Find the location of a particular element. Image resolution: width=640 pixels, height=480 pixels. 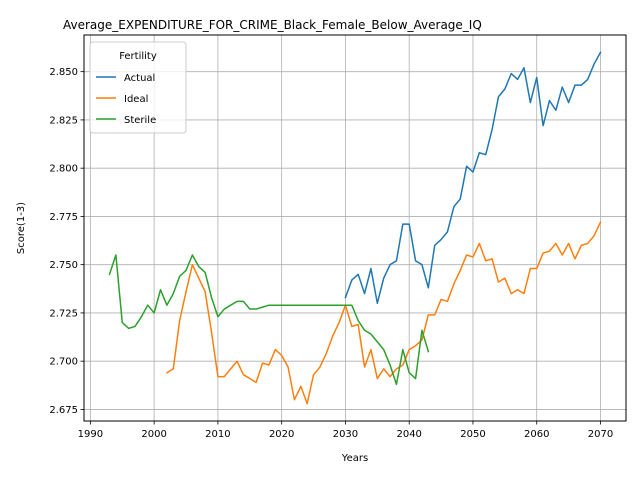

legend: Fertility Actual Ideal Sterile is located at coordinates (138, 87).